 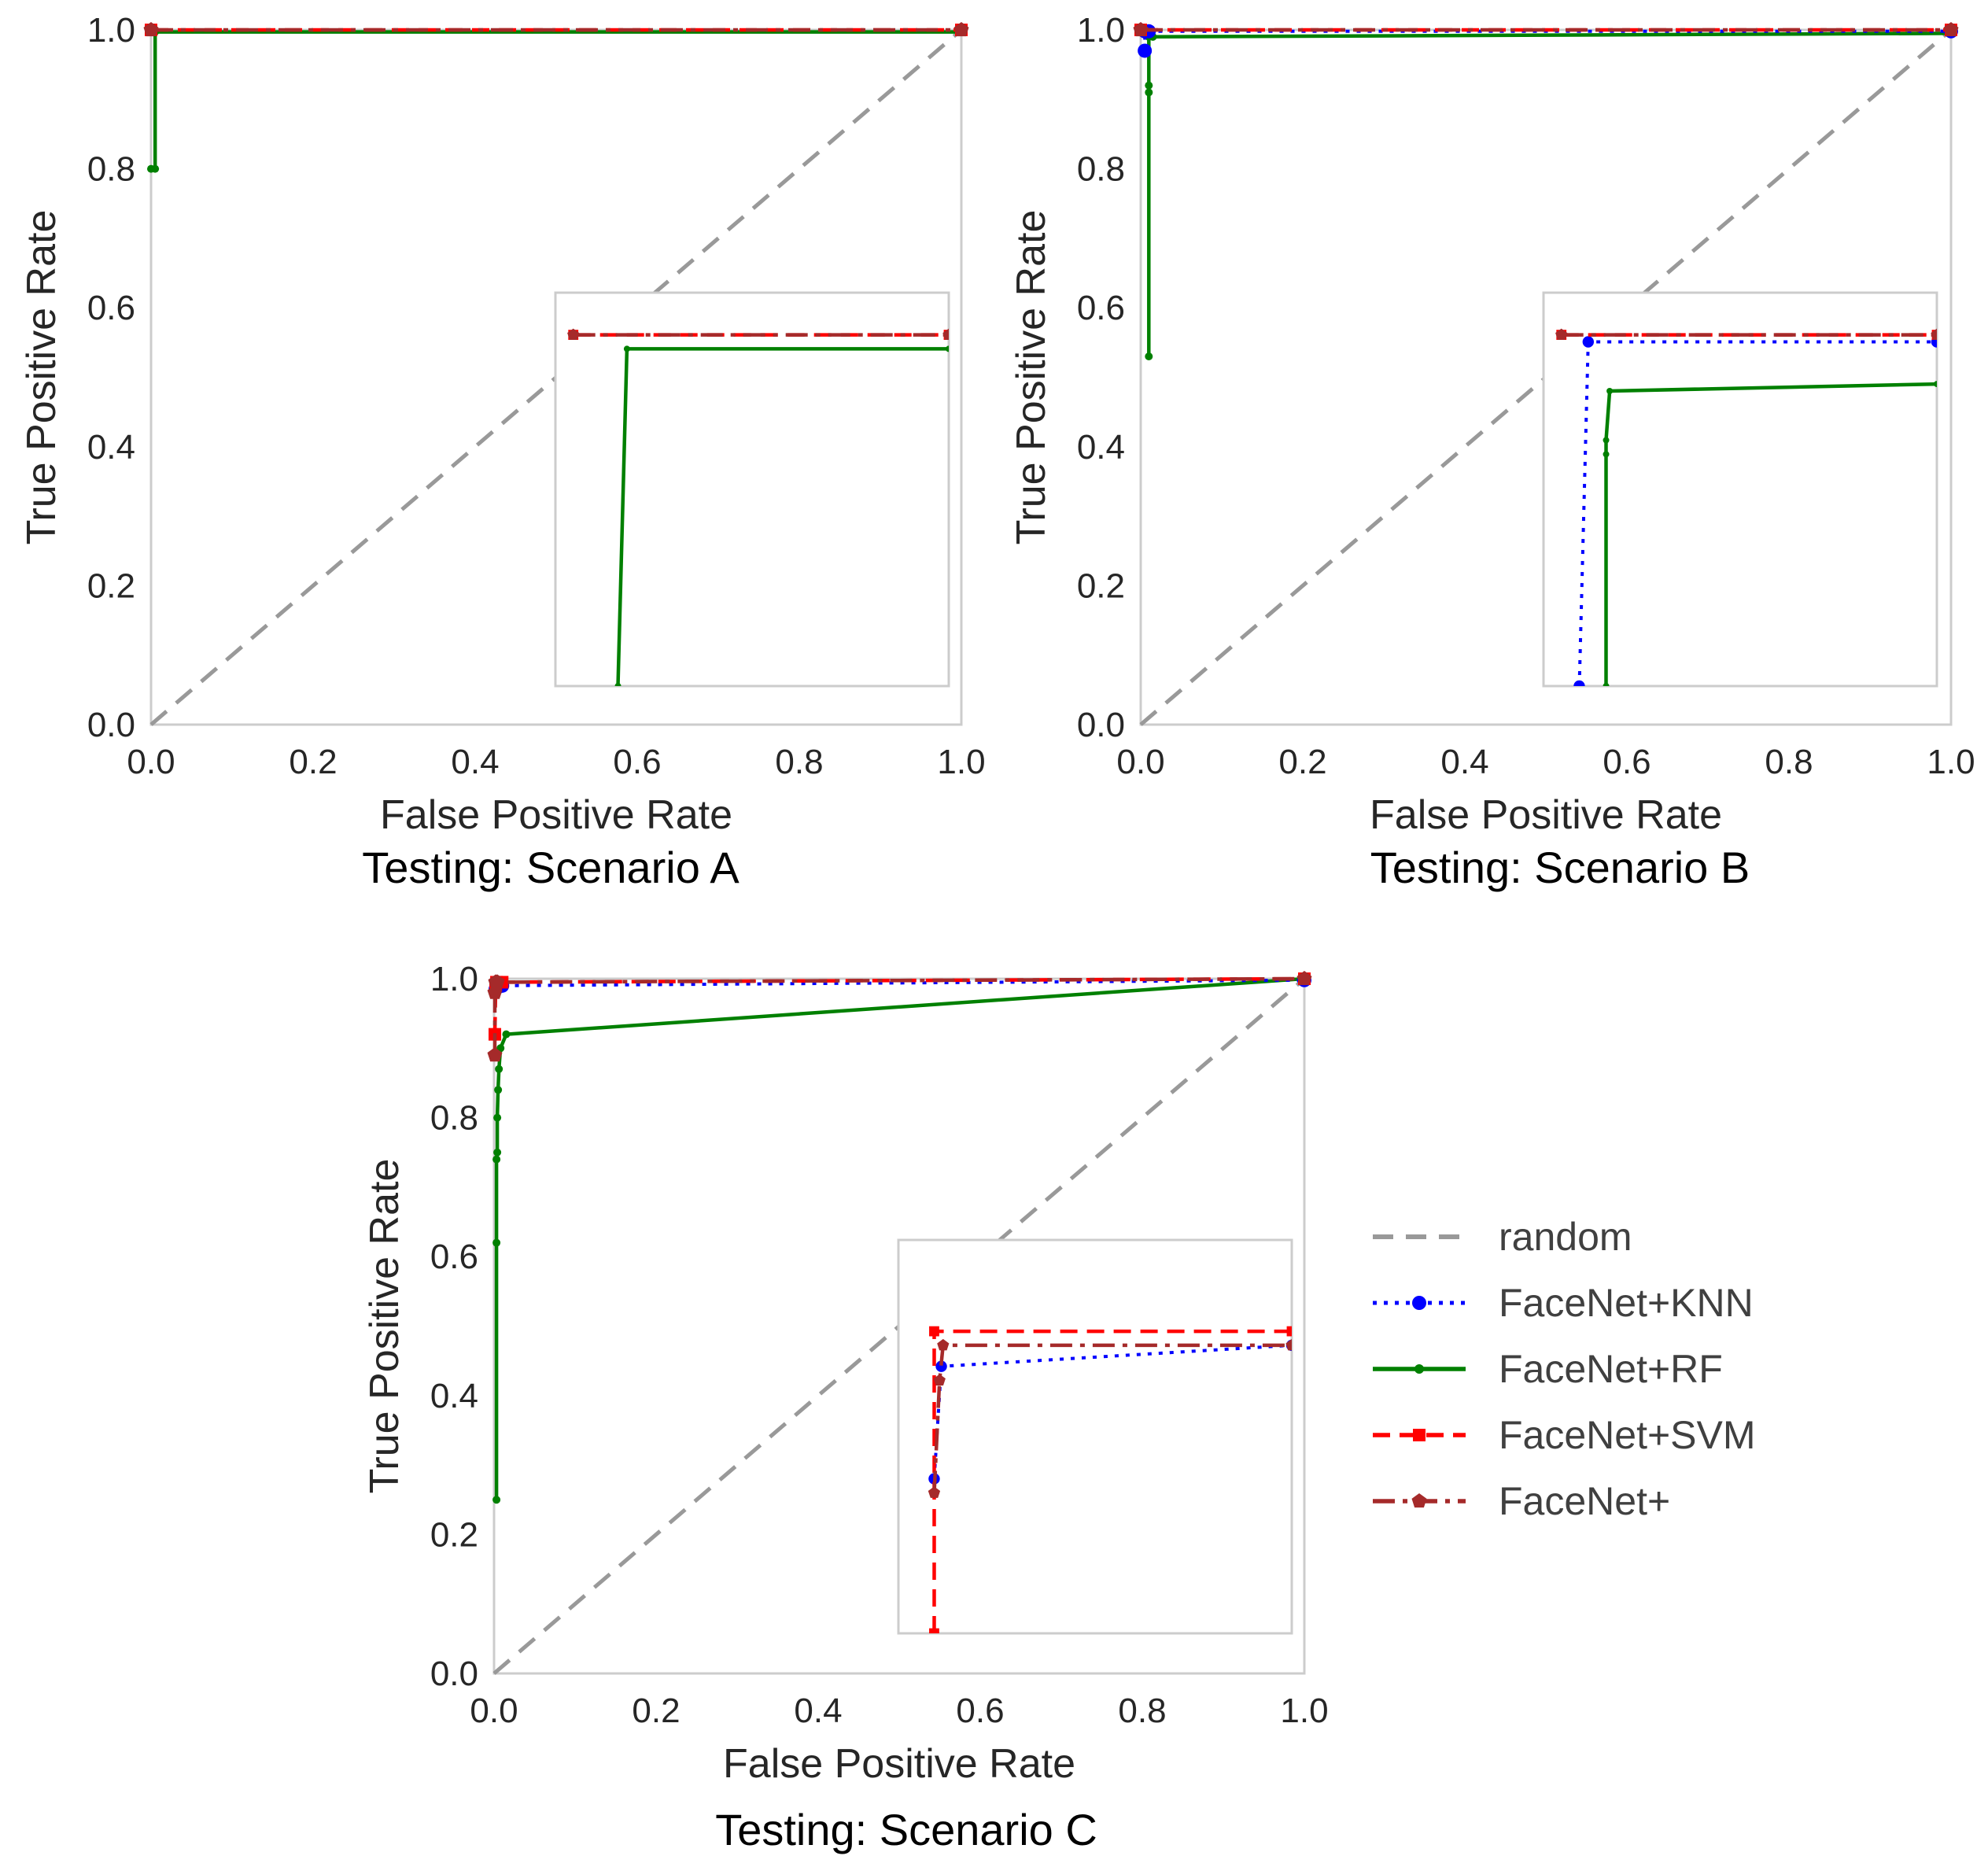 What do you see at coordinates (1560, 867) in the screenshot?
I see `caption-scenario-b: Testing: Scenario B` at bounding box center [1560, 867].